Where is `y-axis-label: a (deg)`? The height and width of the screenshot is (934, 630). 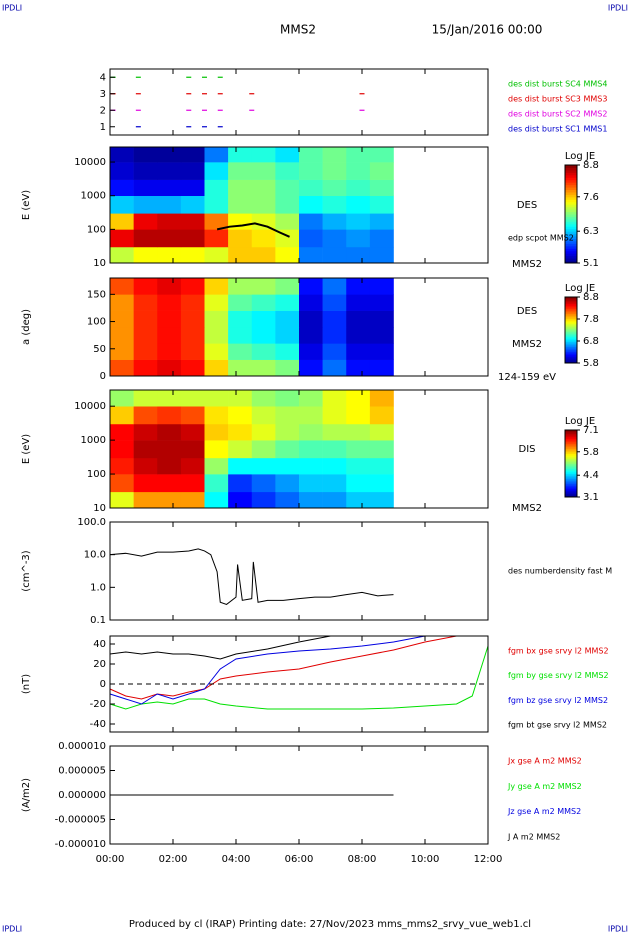
y-axis-label: a (deg) is located at coordinates (26, 327).